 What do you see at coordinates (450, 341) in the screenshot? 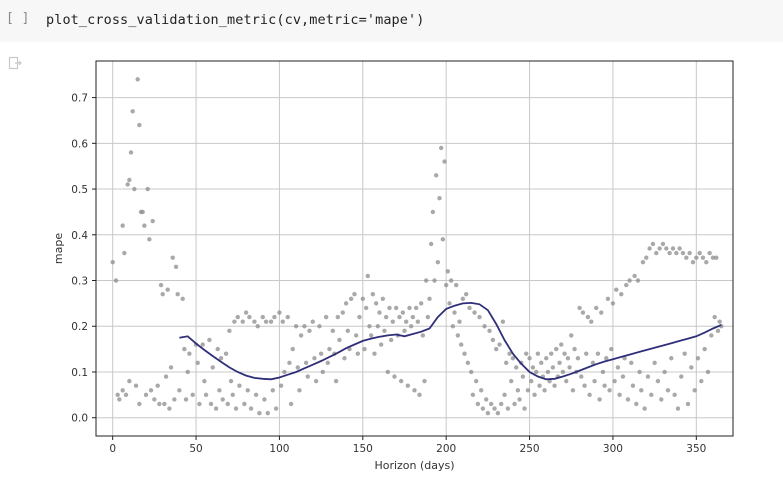
I see `mape-trend-line` at bounding box center [450, 341].